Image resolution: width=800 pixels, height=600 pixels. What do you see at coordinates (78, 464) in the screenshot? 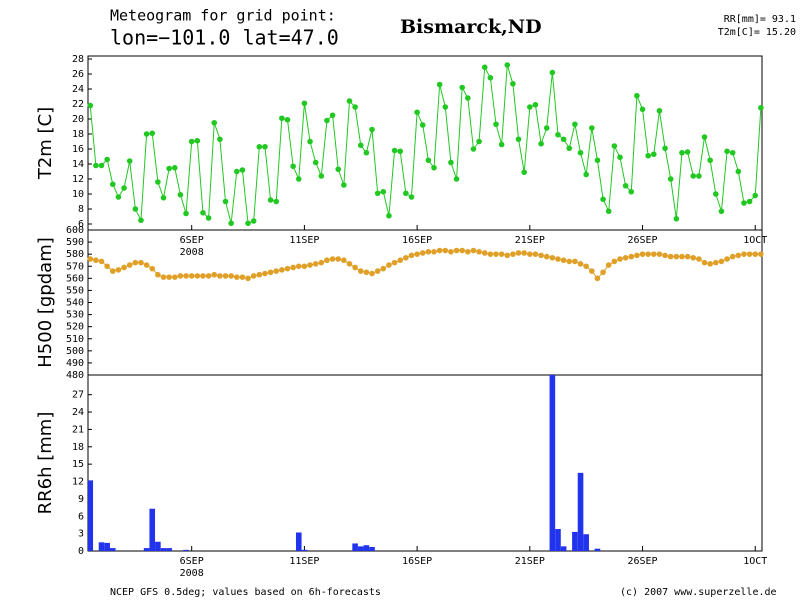
I see `y-tick-label: 15` at bounding box center [78, 464].